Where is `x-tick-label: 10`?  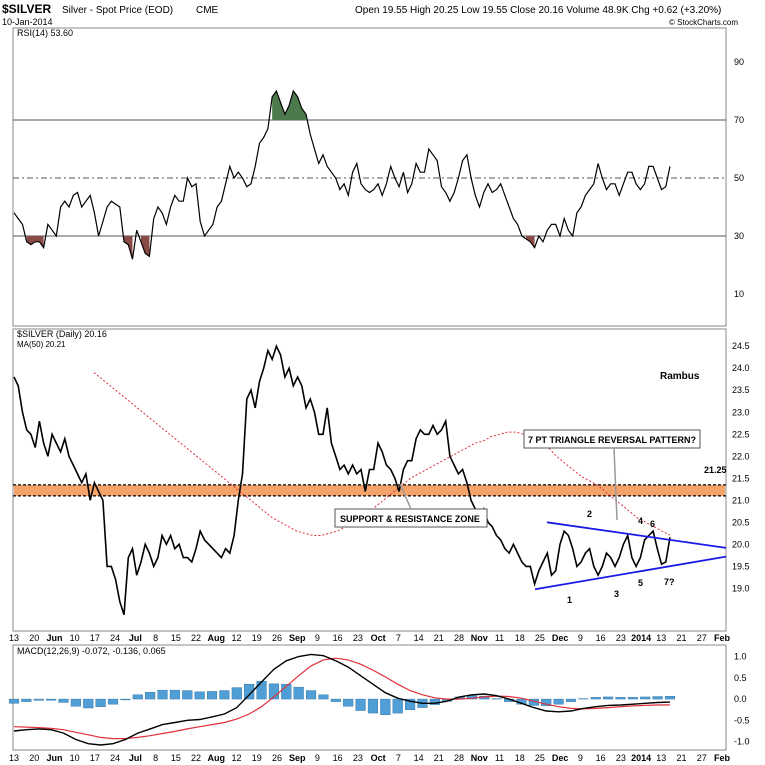
x-tick-label: 10 is located at coordinates (75, 758).